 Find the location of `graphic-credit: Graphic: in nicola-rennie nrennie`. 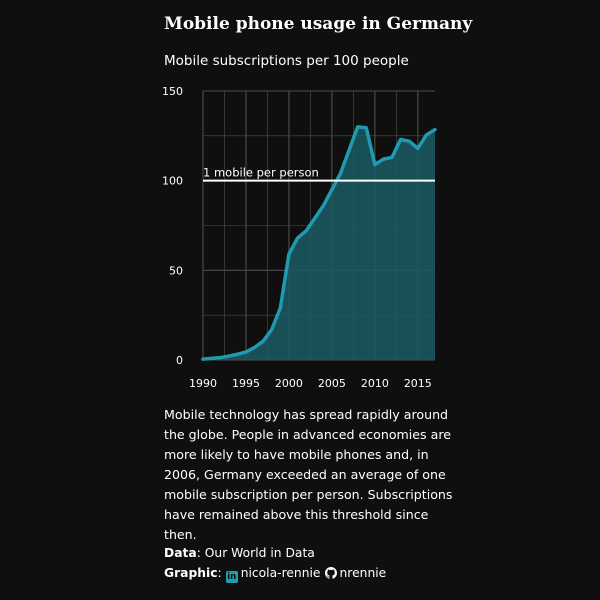

graphic-credit: Graphic: in nicola-rennie nrennie is located at coordinates (275, 573).